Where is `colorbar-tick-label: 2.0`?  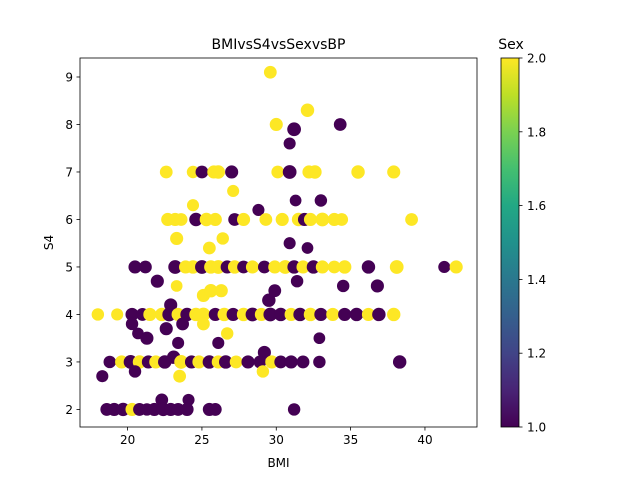 colorbar-tick-label: 2.0 is located at coordinates (536, 59).